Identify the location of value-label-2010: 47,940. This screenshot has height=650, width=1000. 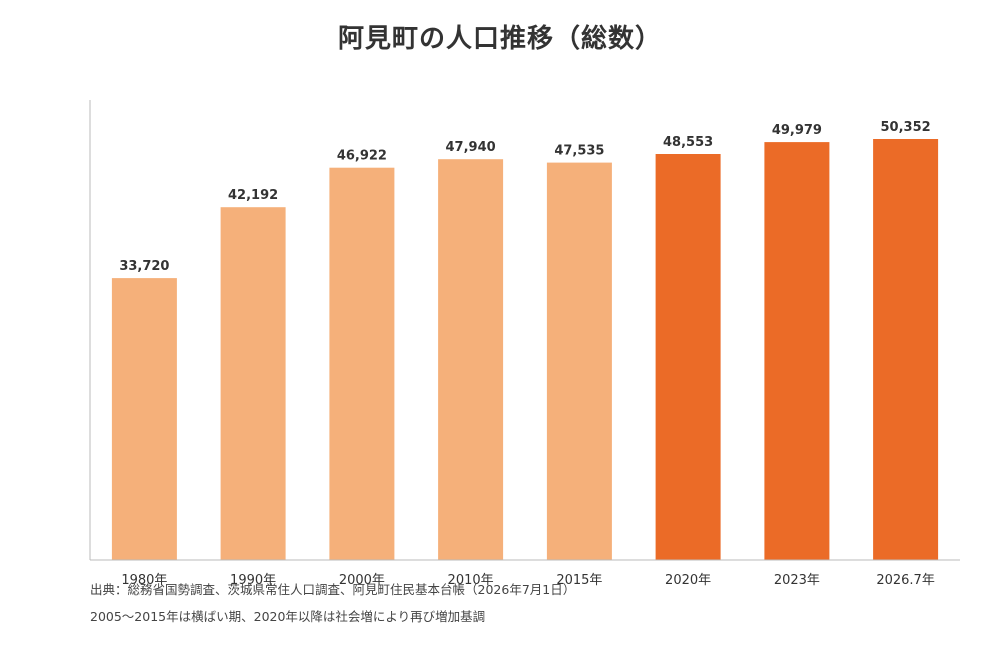
(471, 147).